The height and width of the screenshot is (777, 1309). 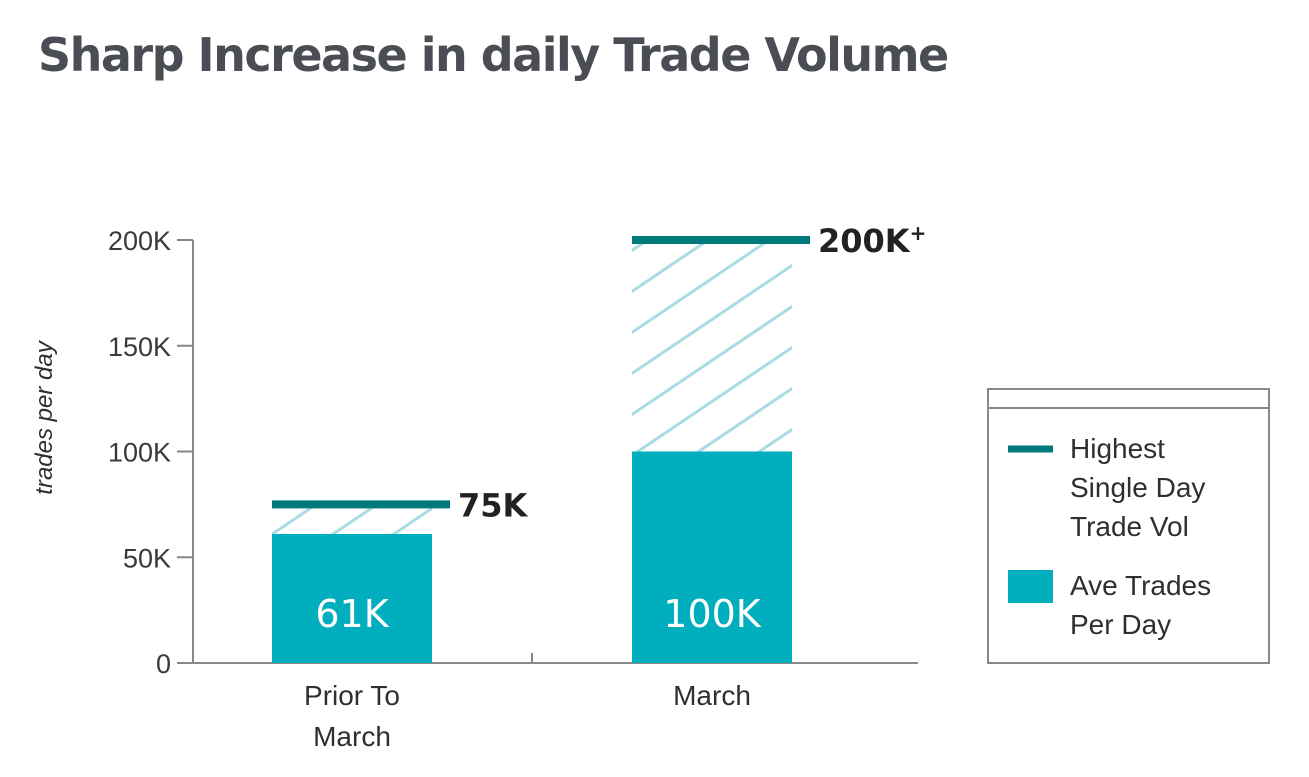 What do you see at coordinates (139, 347) in the screenshot?
I see `y-tick-label: 150K` at bounding box center [139, 347].